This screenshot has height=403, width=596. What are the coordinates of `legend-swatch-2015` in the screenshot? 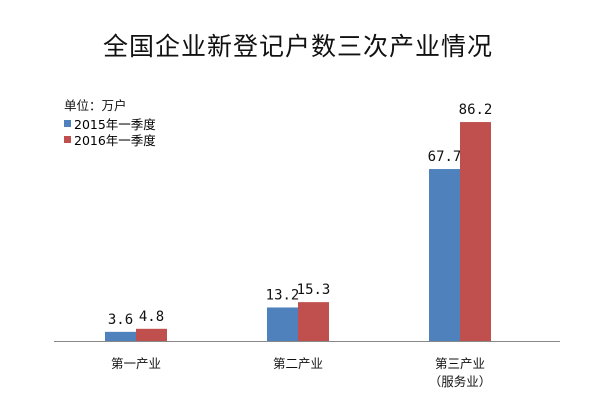 It's located at (67, 123).